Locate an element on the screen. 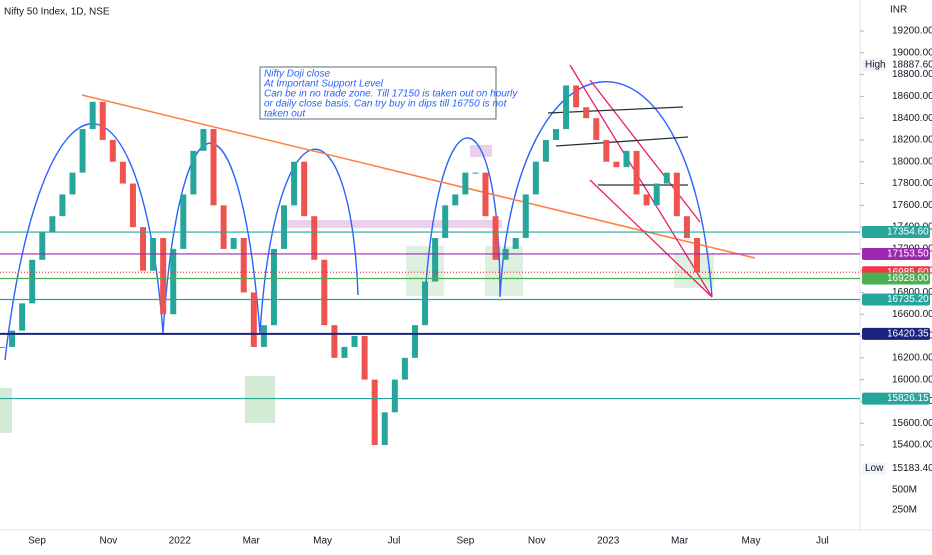  level-label: 17153.50 is located at coordinates (908, 254).